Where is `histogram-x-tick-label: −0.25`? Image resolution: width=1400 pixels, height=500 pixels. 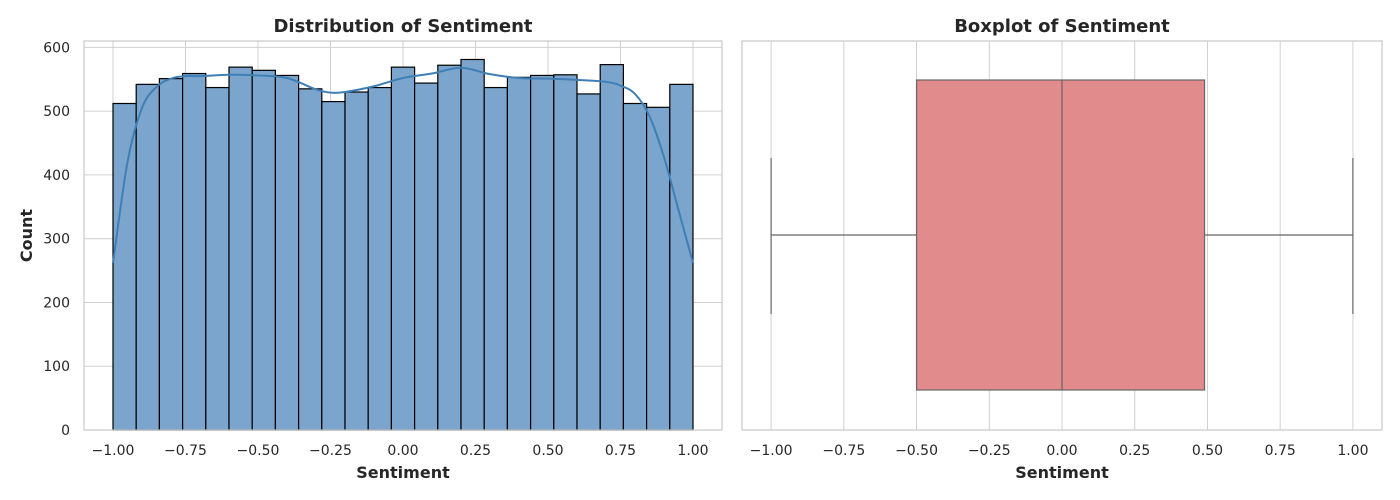 histogram-x-tick-label: −0.25 is located at coordinates (330, 451).